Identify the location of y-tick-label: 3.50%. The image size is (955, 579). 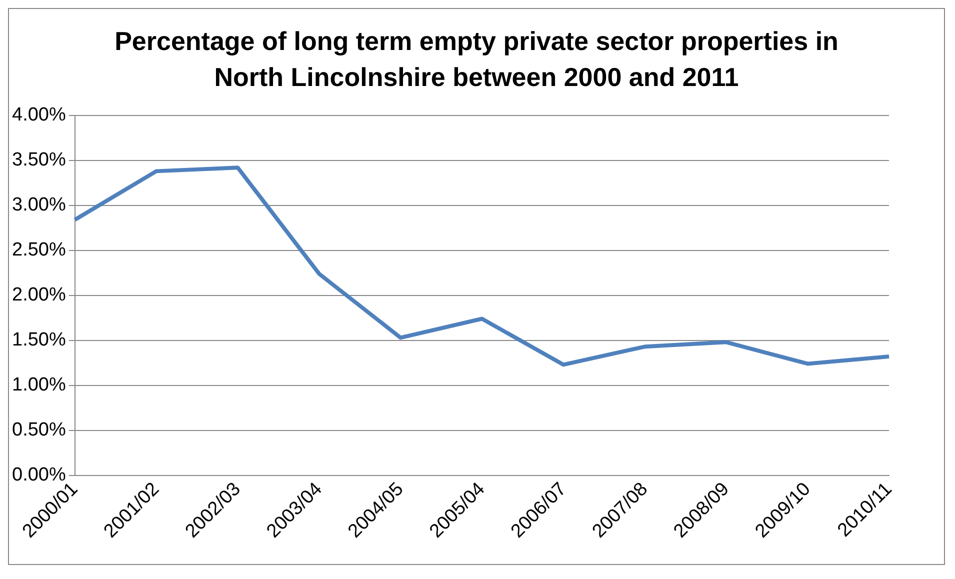
(39, 160).